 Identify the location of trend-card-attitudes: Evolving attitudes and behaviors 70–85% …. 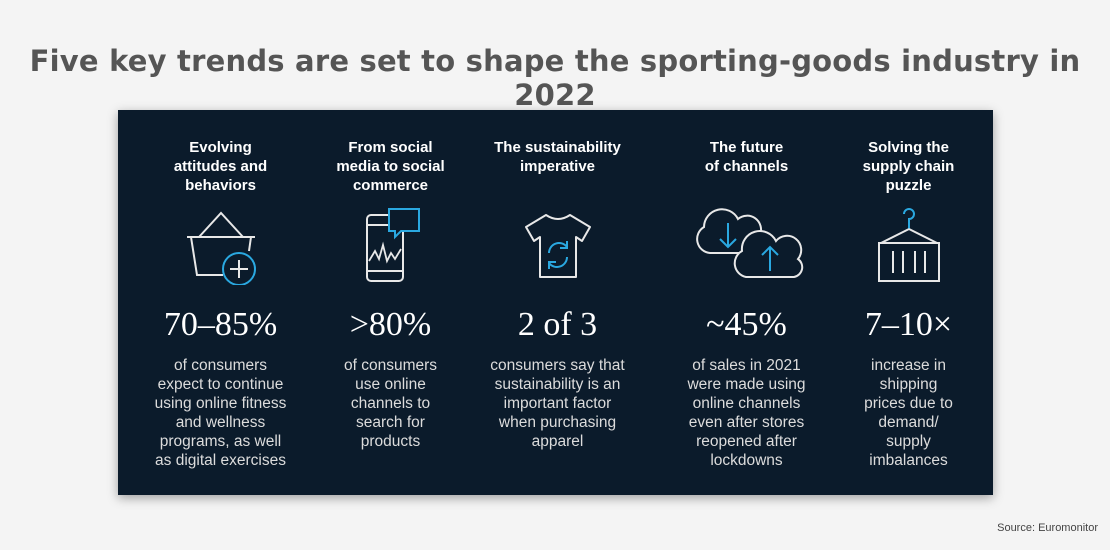
(220, 302).